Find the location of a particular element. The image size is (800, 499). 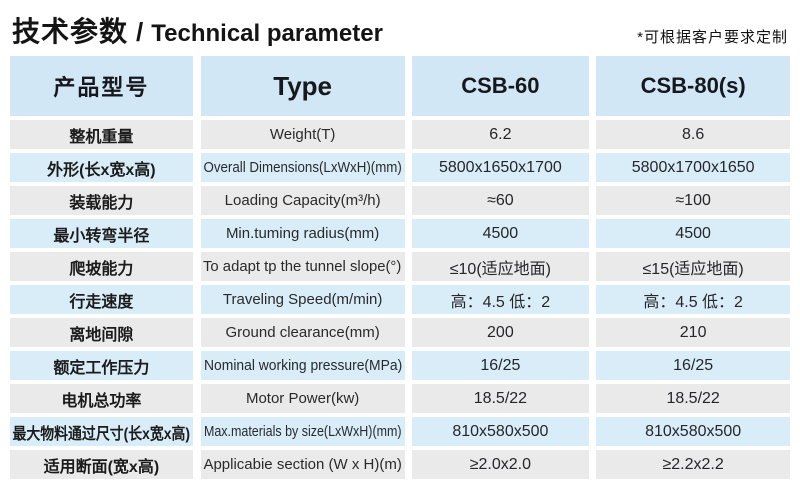

header-cell-model: 产品型号 is located at coordinates (101, 86).